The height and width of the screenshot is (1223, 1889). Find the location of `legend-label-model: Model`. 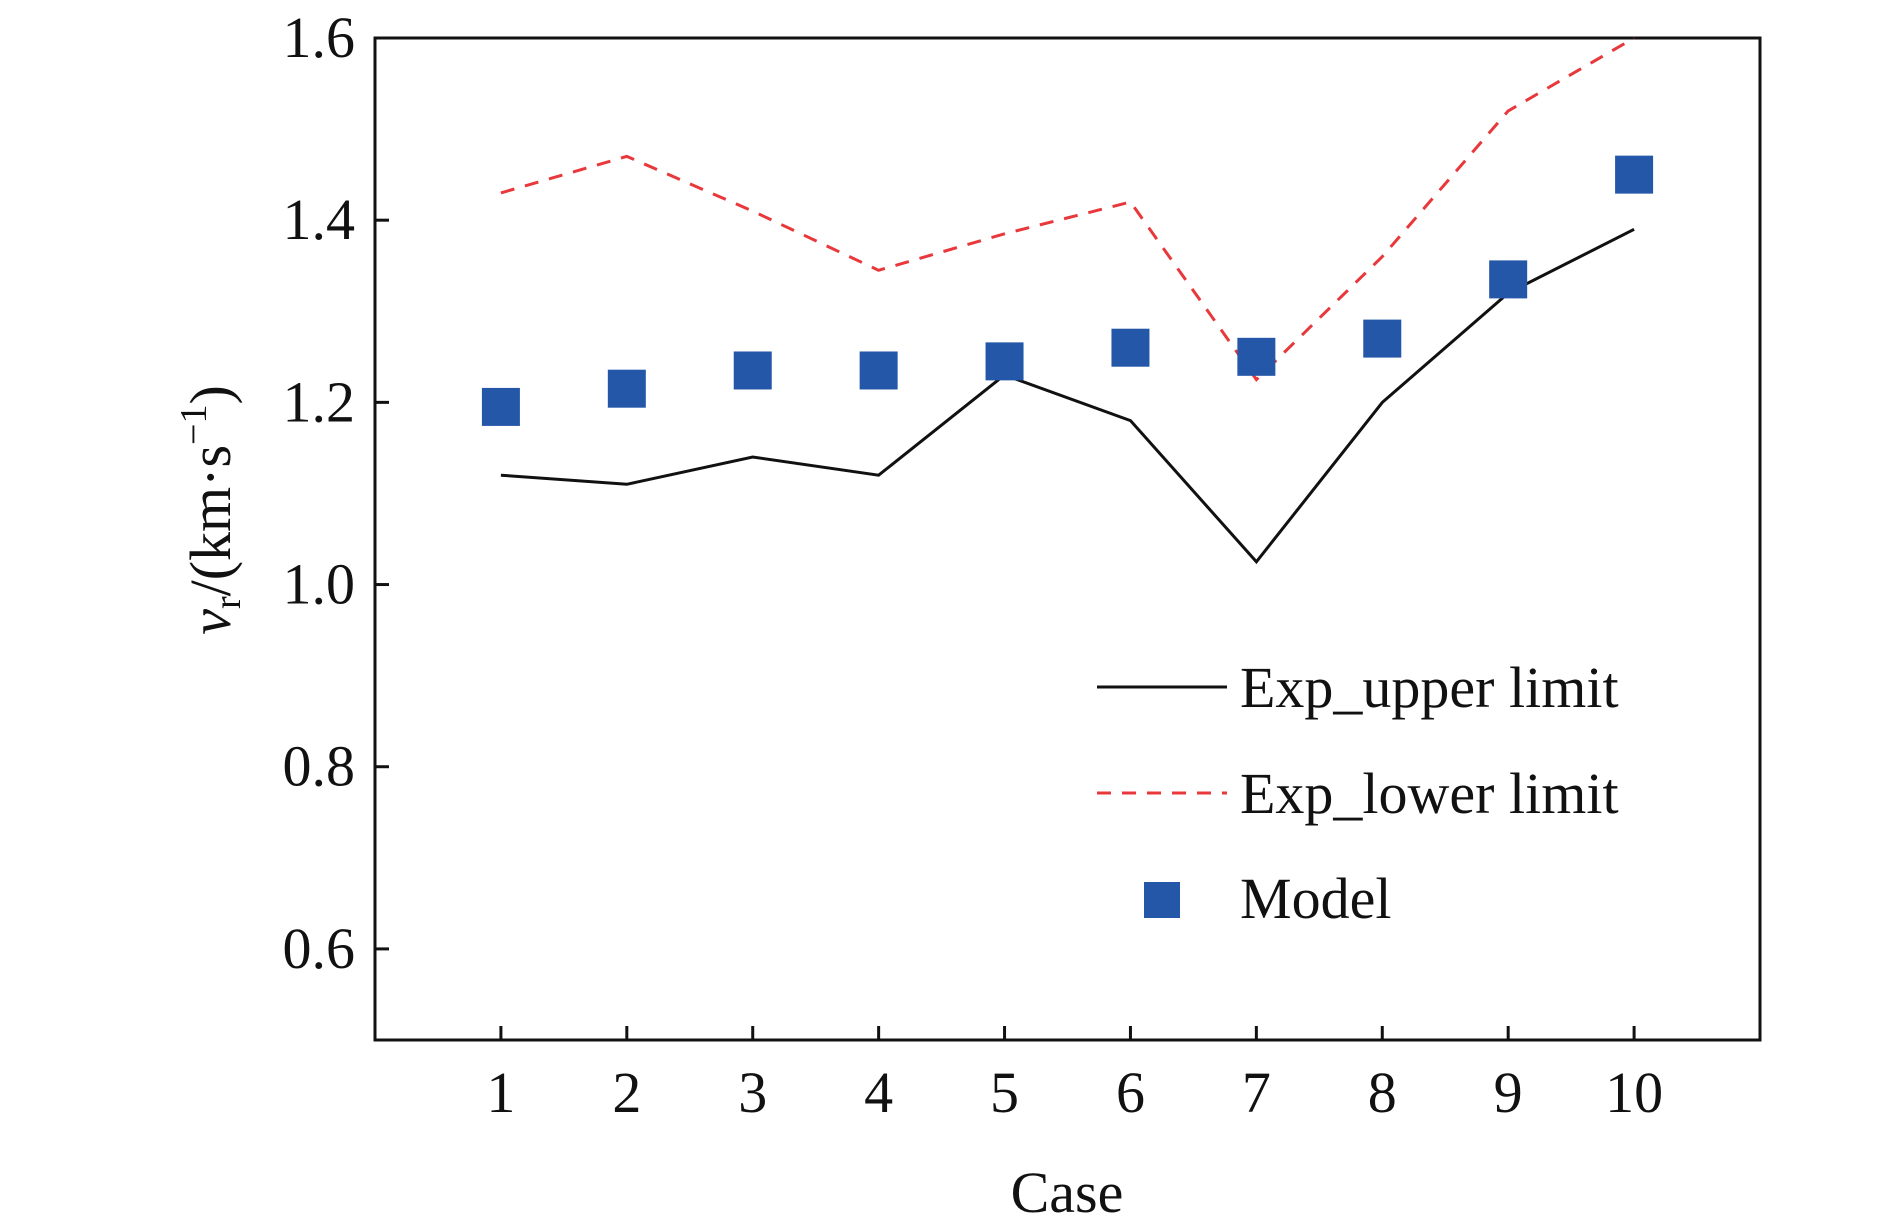

legend-label-model: Model is located at coordinates (1315, 898).